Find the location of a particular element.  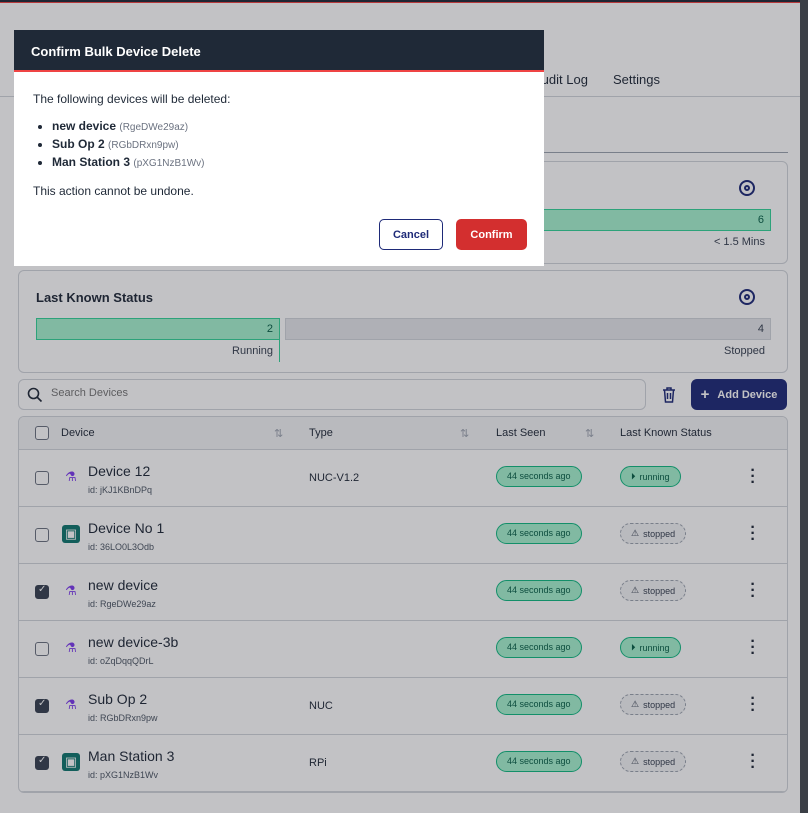

header-type: Type is located at coordinates (321, 433).